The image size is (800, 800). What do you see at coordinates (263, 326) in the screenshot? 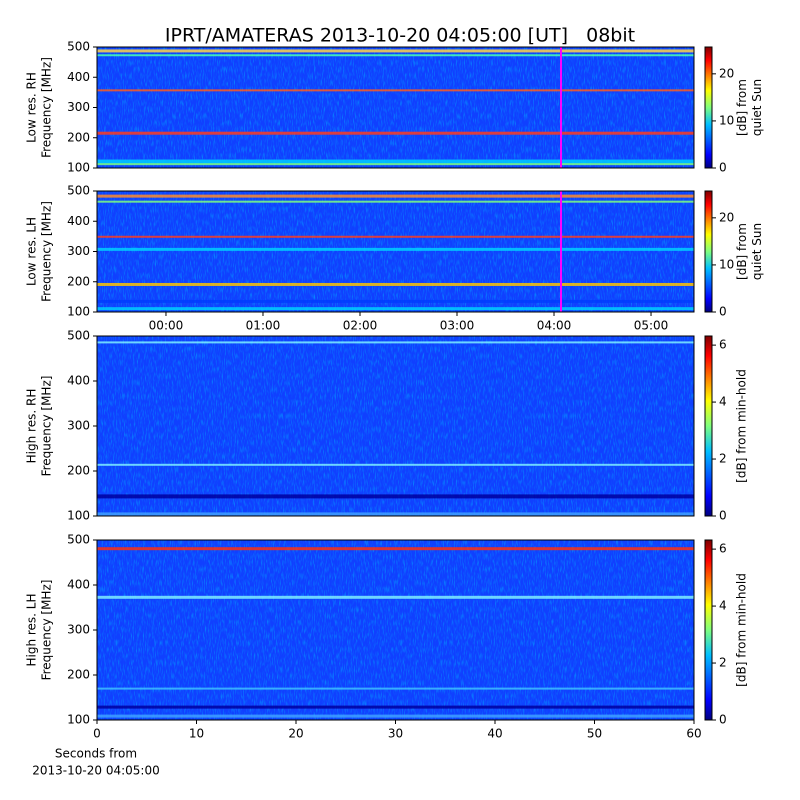
I see `x-tick-label: 01:00` at bounding box center [263, 326].